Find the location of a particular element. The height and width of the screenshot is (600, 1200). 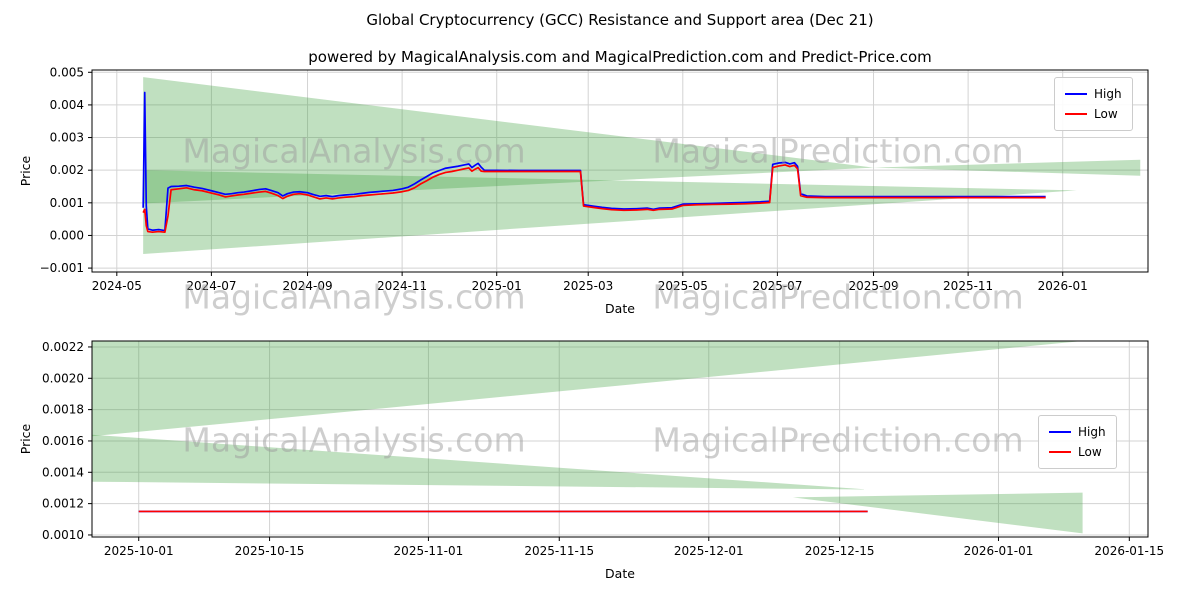

x-tick-label: 2025-10-01 is located at coordinates (139, 551).